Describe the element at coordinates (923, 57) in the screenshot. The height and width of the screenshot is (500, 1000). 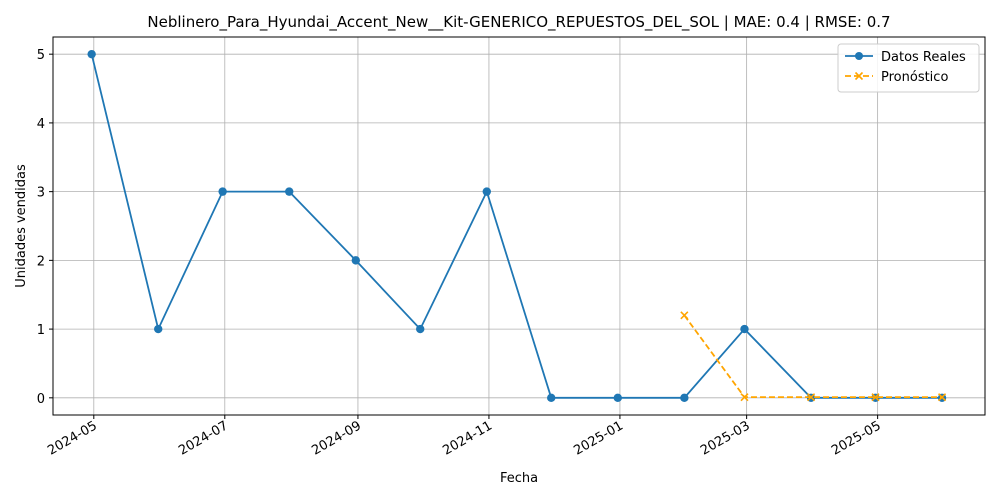
I see `legend-label-datos-reales: Datos Reales` at that location.